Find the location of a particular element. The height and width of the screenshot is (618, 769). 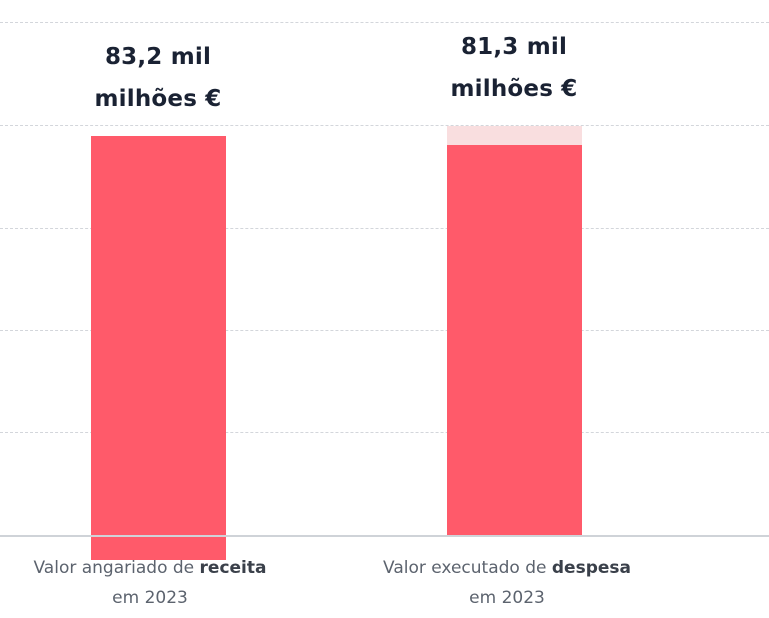

bar-receita is located at coordinates (158, 347).